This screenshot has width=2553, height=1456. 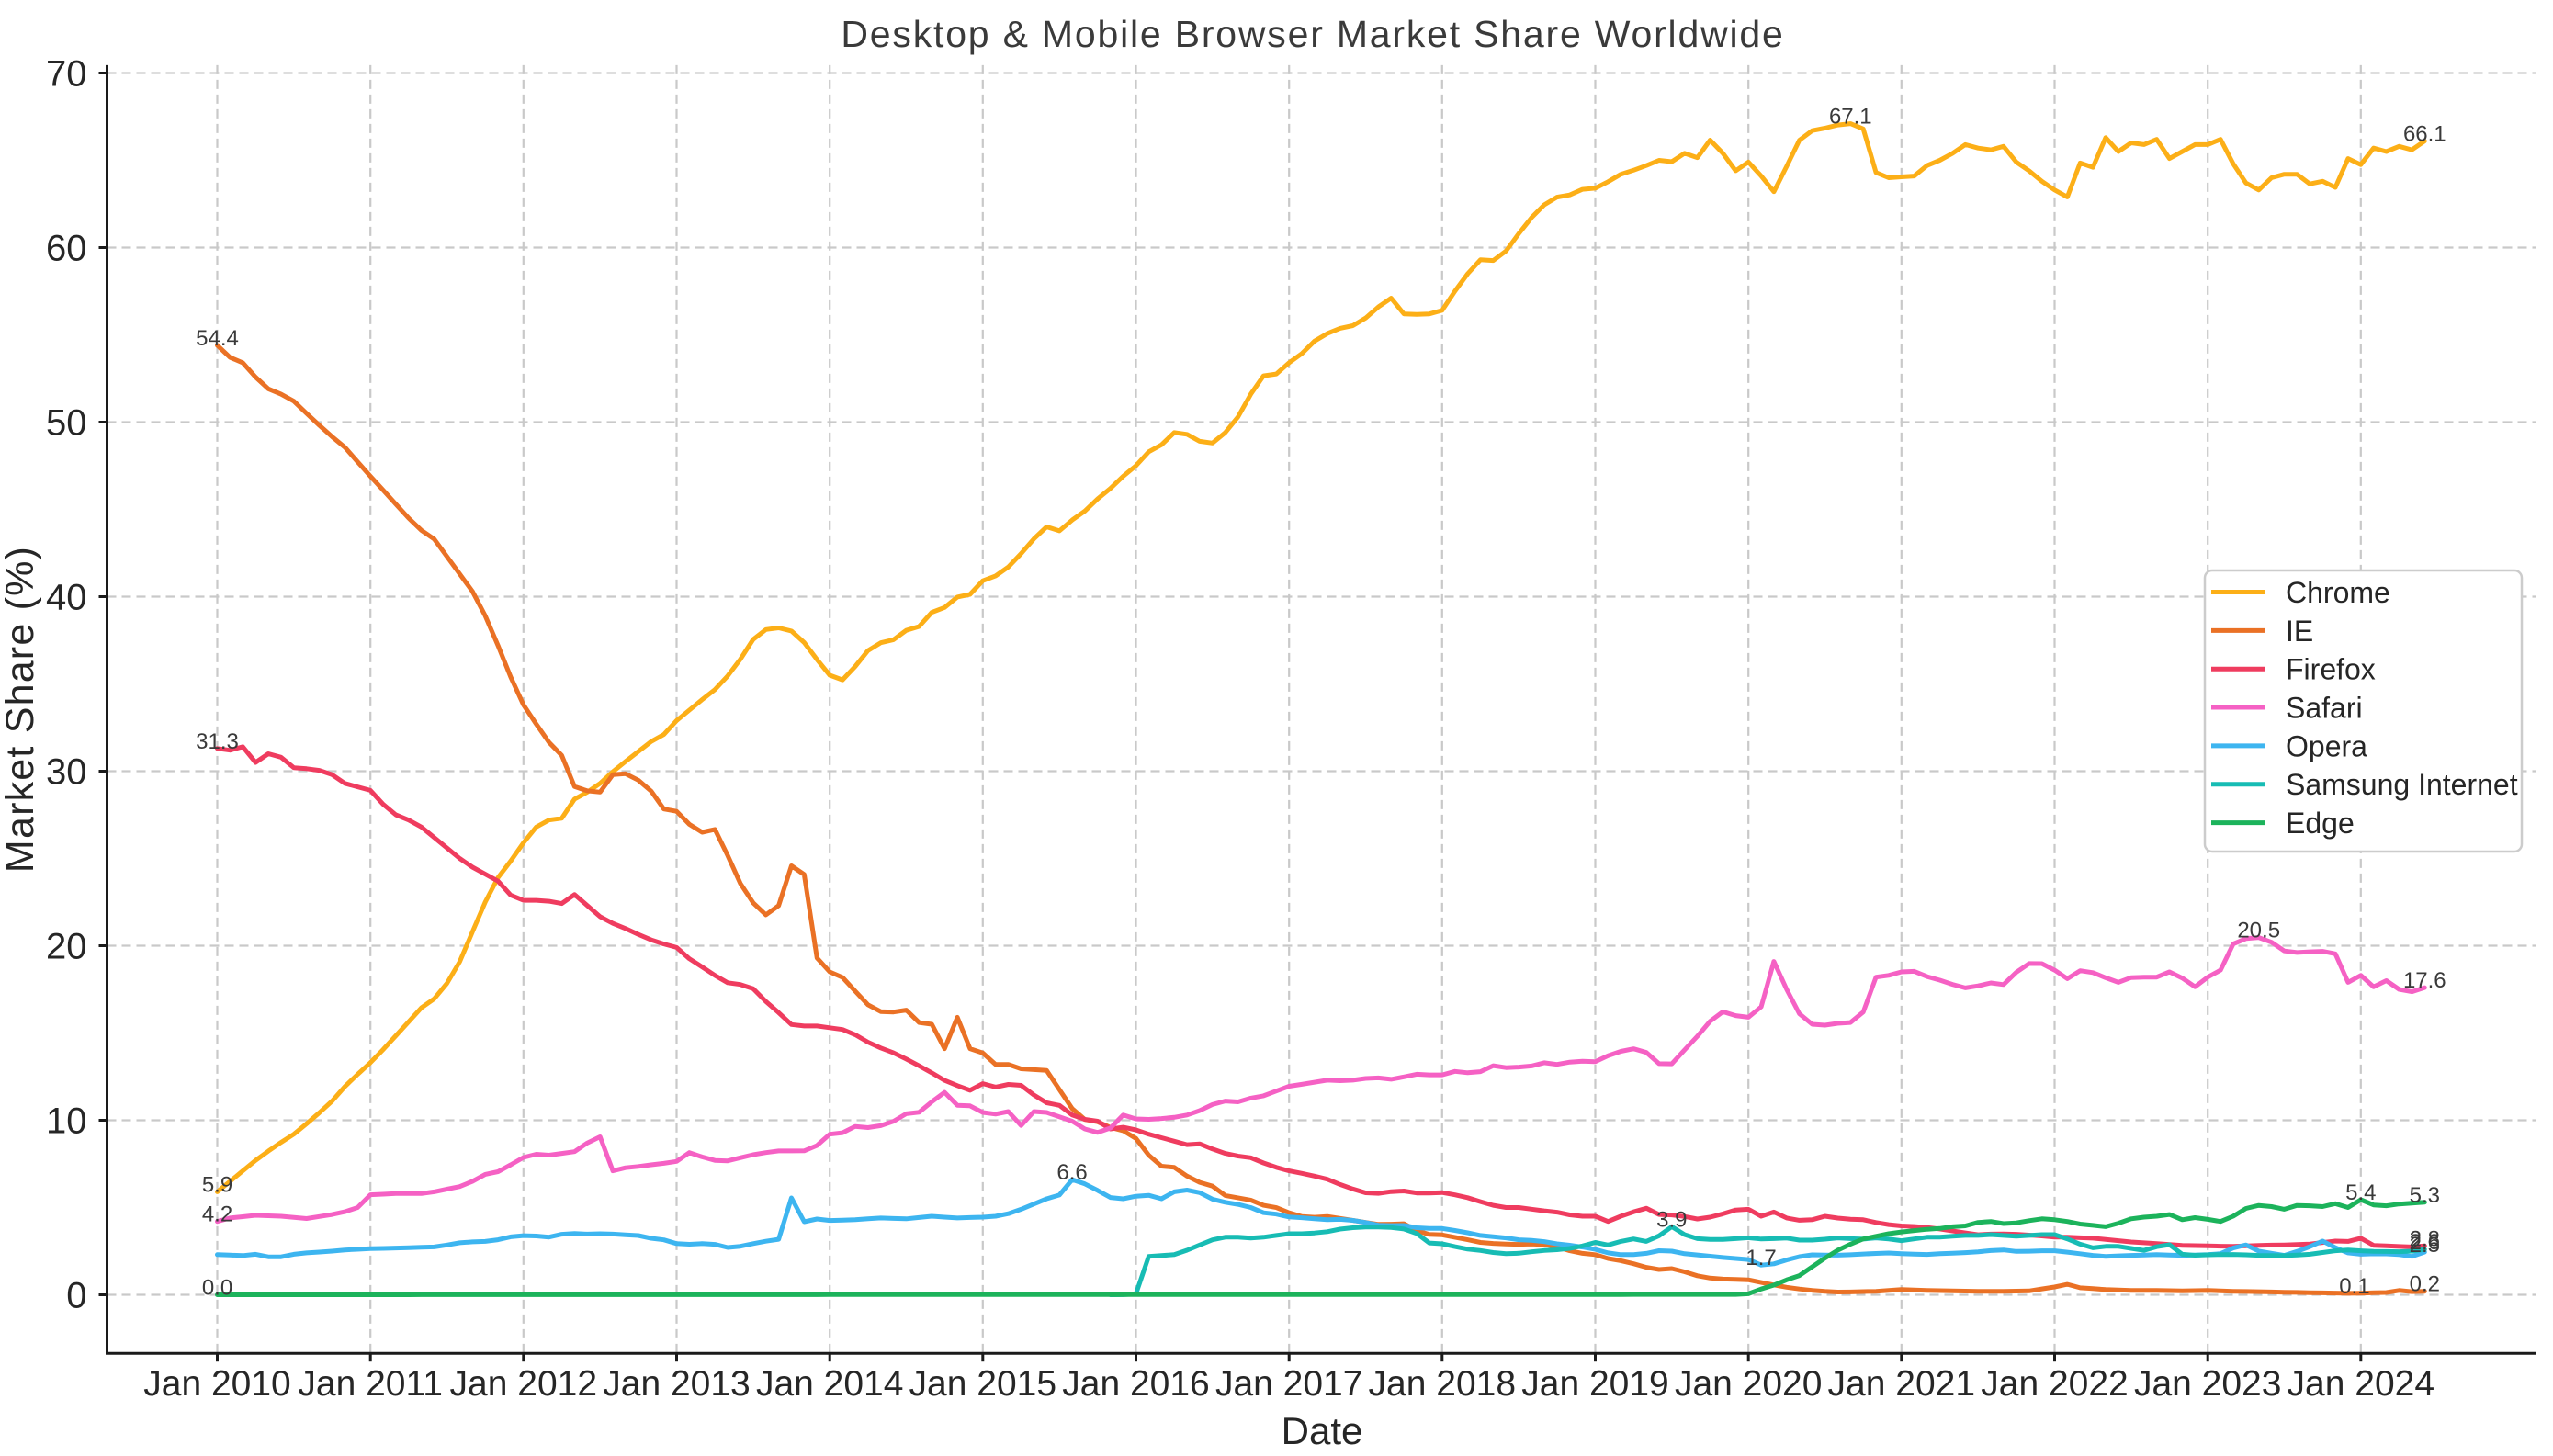 I want to click on svg-text: Jan 2020, so click(x=1748, y=1384).